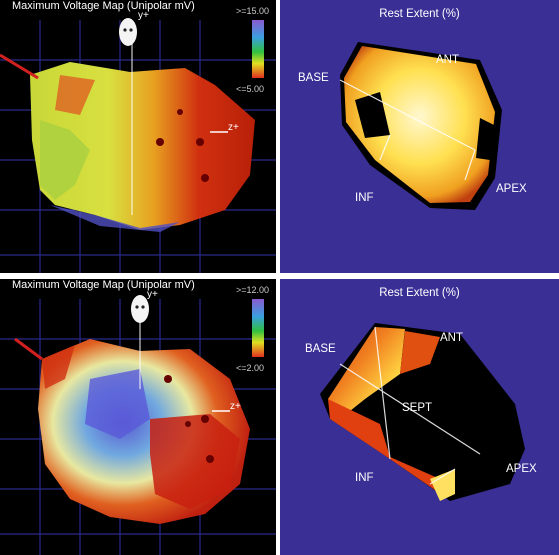 The image size is (559, 555). I want to click on scale-max-label: >=15.00, so click(253, 11).